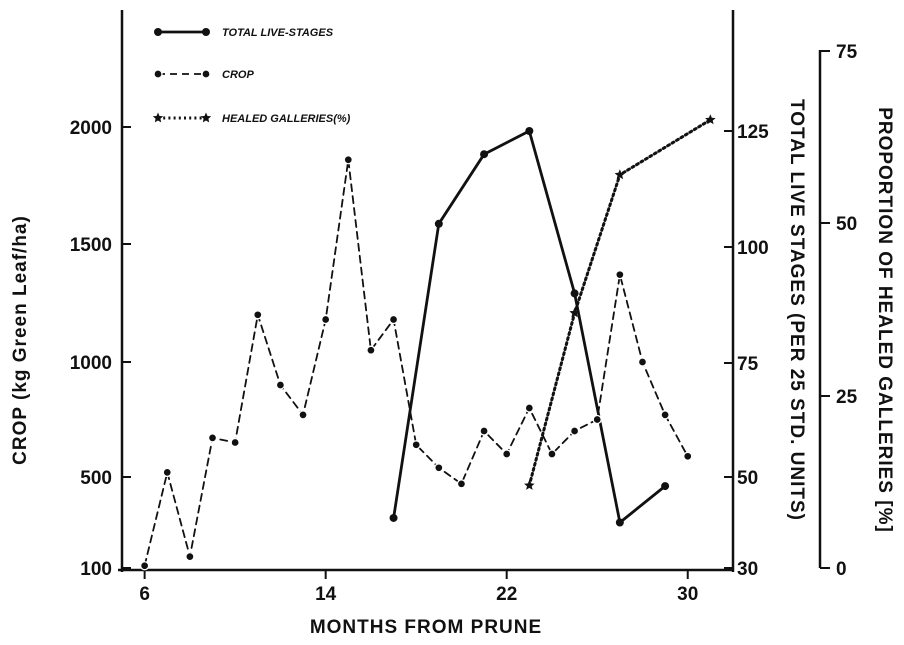 The height and width of the screenshot is (645, 904). I want to click on healed-tick-label: 0, so click(841, 569).